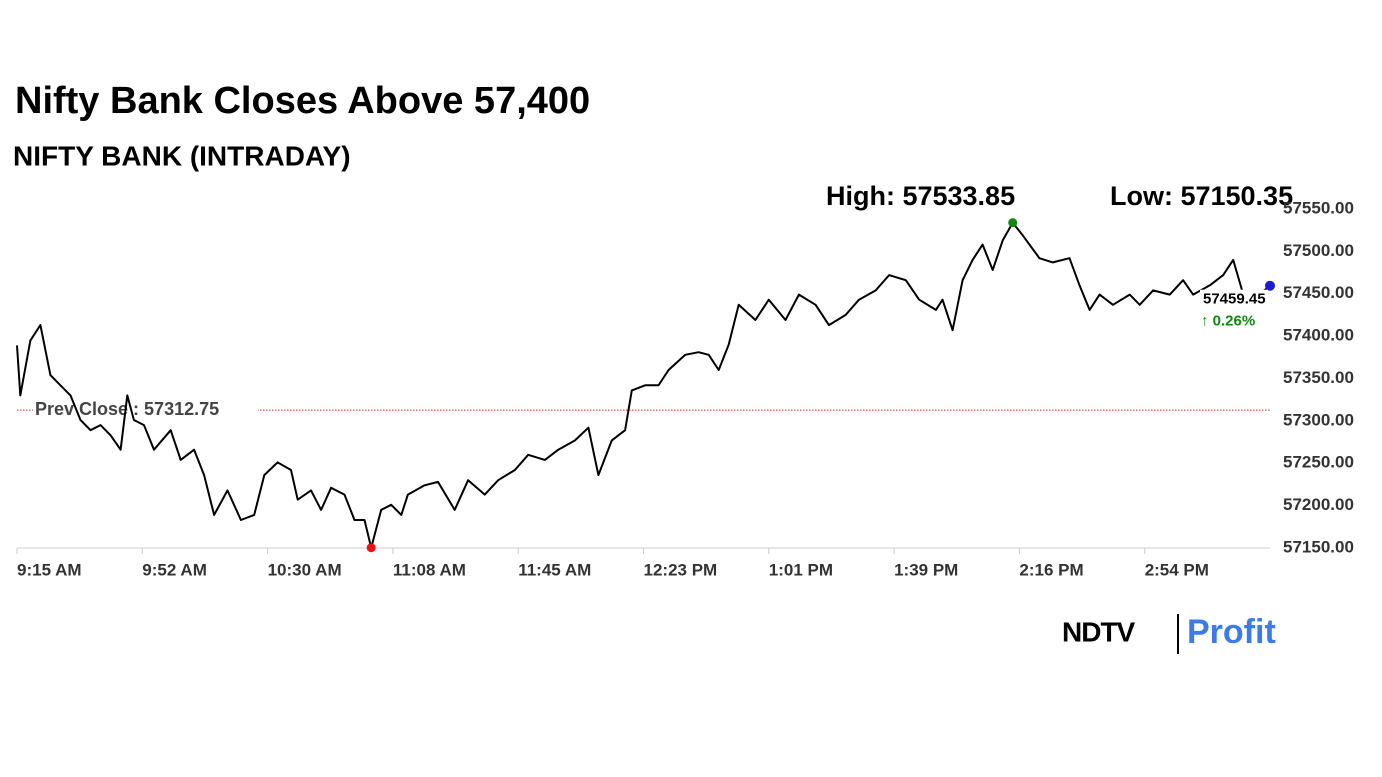  Describe the element at coordinates (182, 155) in the screenshot. I see `chart-subtitle: NIFTY BANK (INTRADAY)` at that location.